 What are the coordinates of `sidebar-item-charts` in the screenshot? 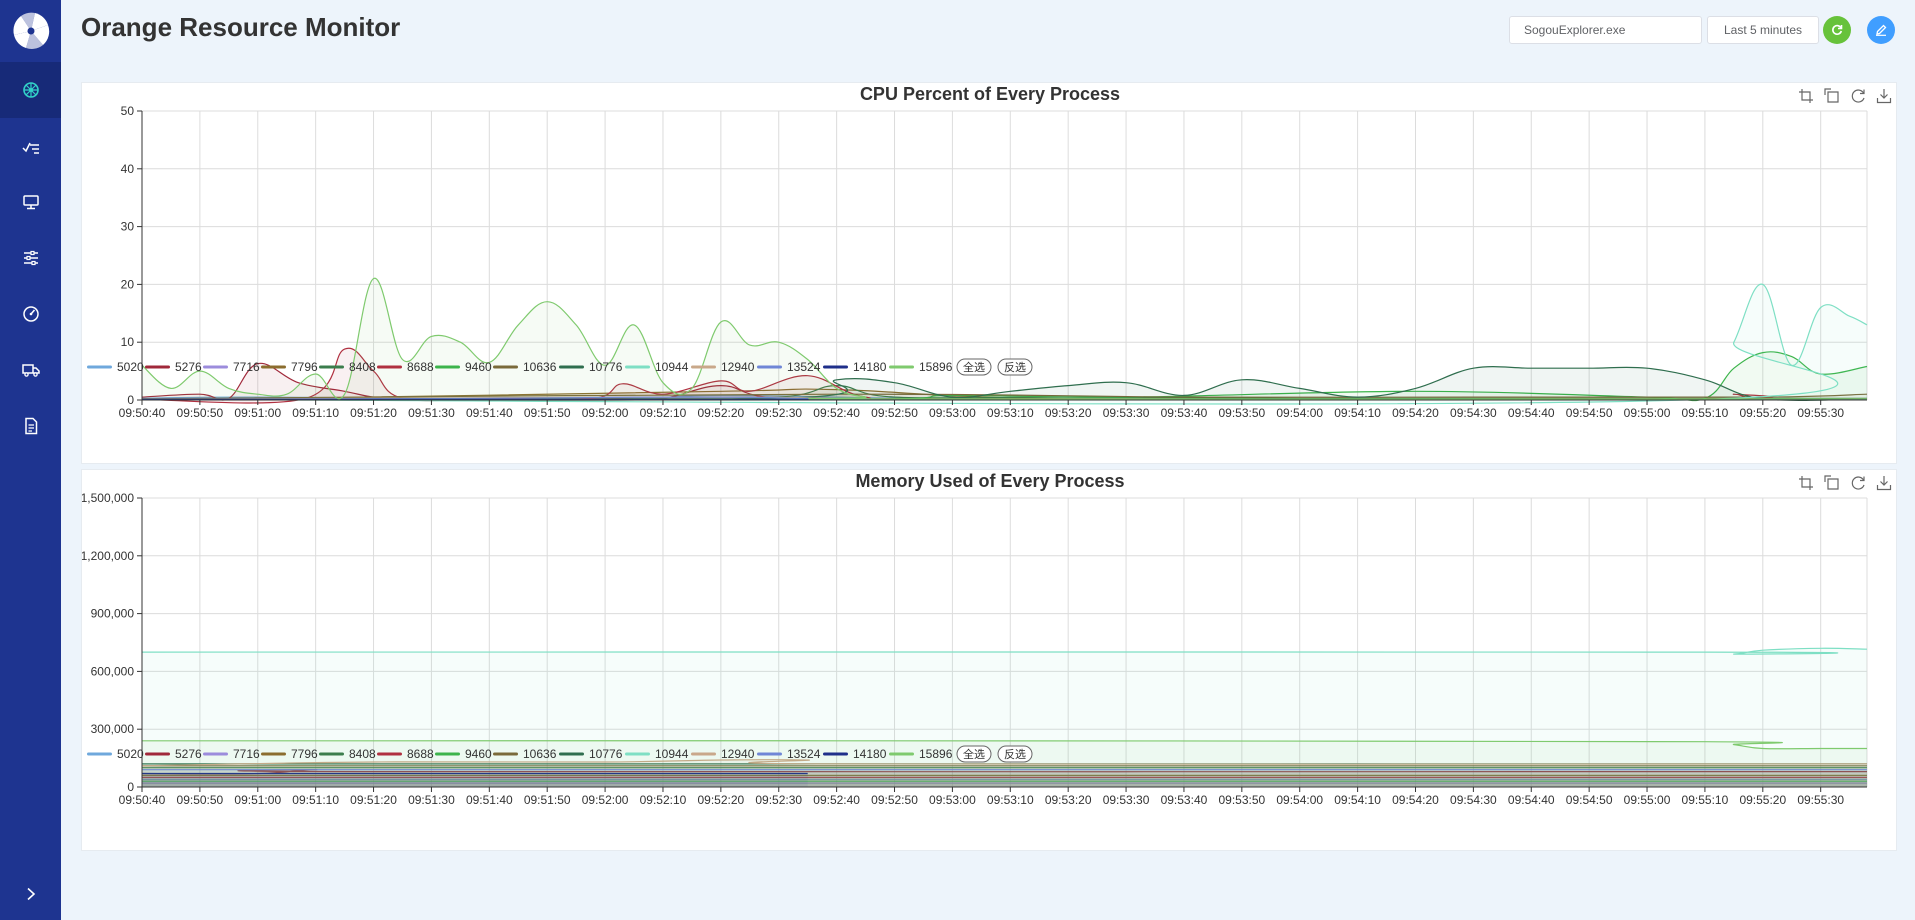 It's located at (30, 146).